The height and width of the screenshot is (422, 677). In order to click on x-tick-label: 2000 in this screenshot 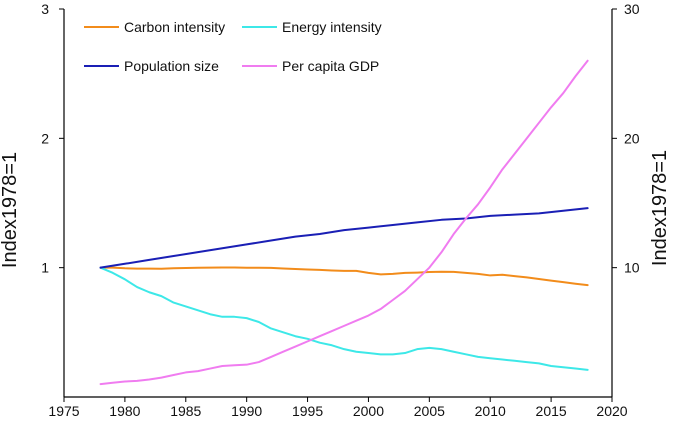, I will do `click(368, 411)`.